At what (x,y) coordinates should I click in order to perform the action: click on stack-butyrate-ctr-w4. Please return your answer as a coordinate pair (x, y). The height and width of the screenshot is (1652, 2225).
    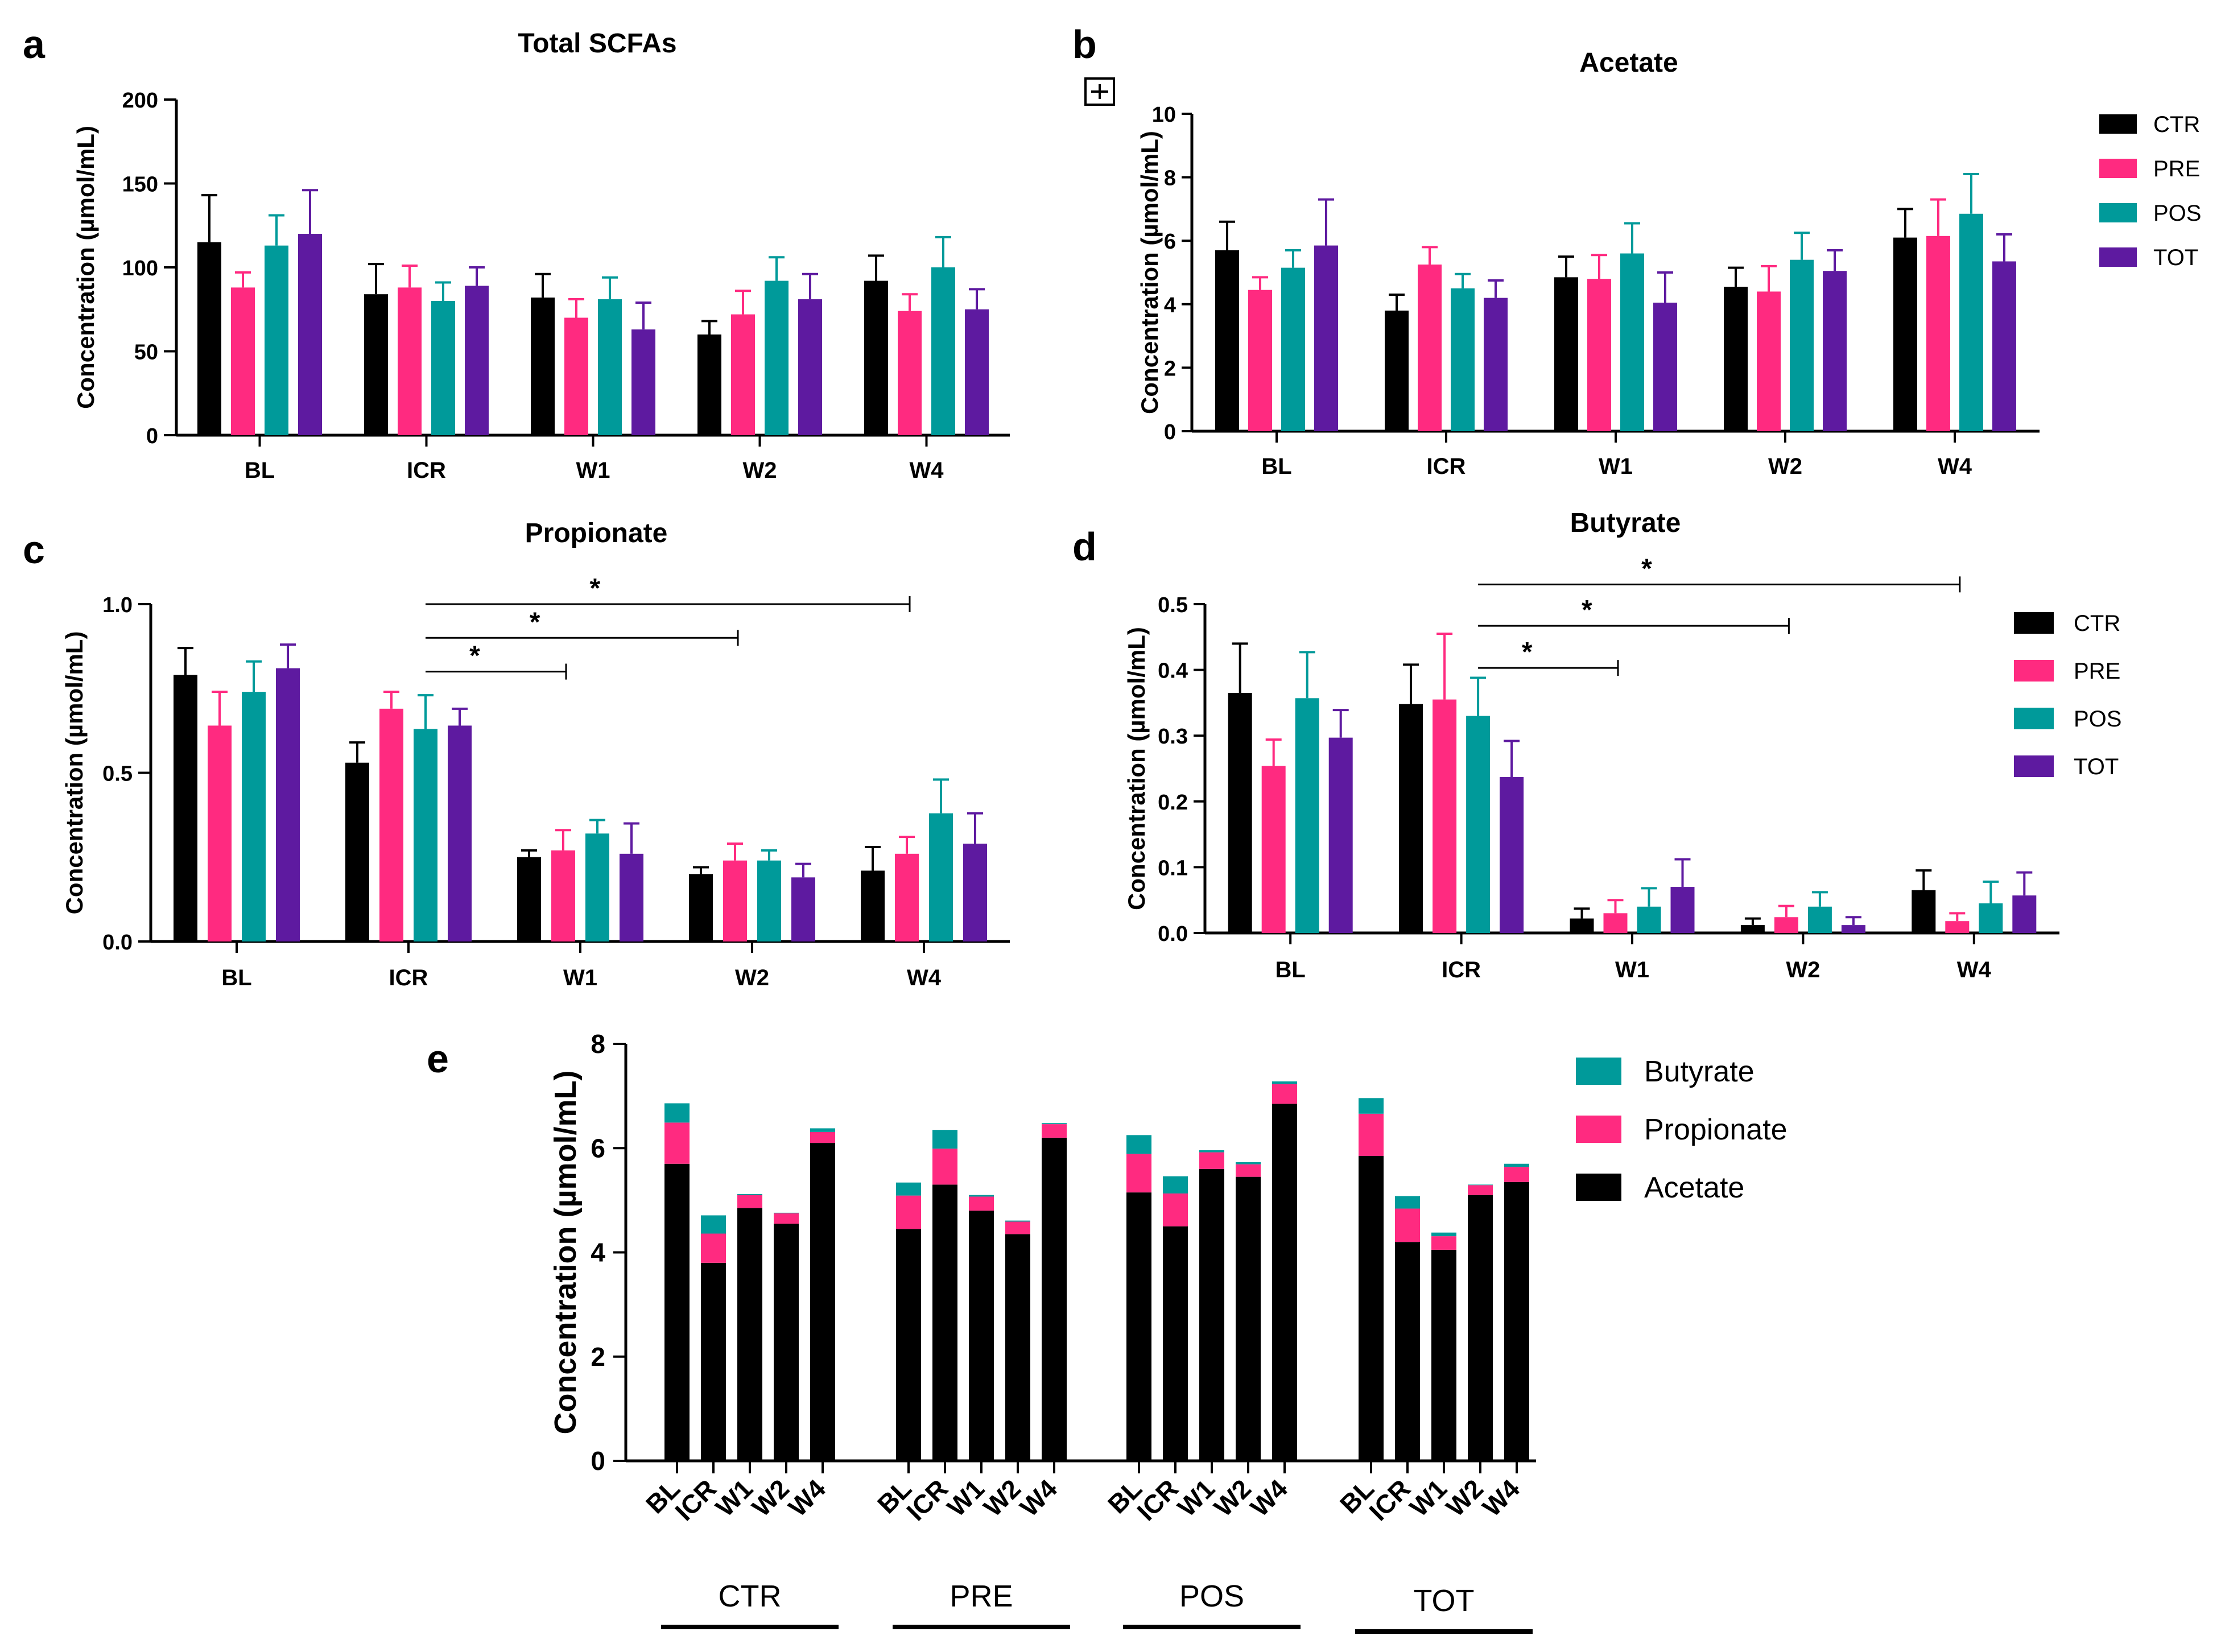
    Looking at the image, I should click on (822, 1130).